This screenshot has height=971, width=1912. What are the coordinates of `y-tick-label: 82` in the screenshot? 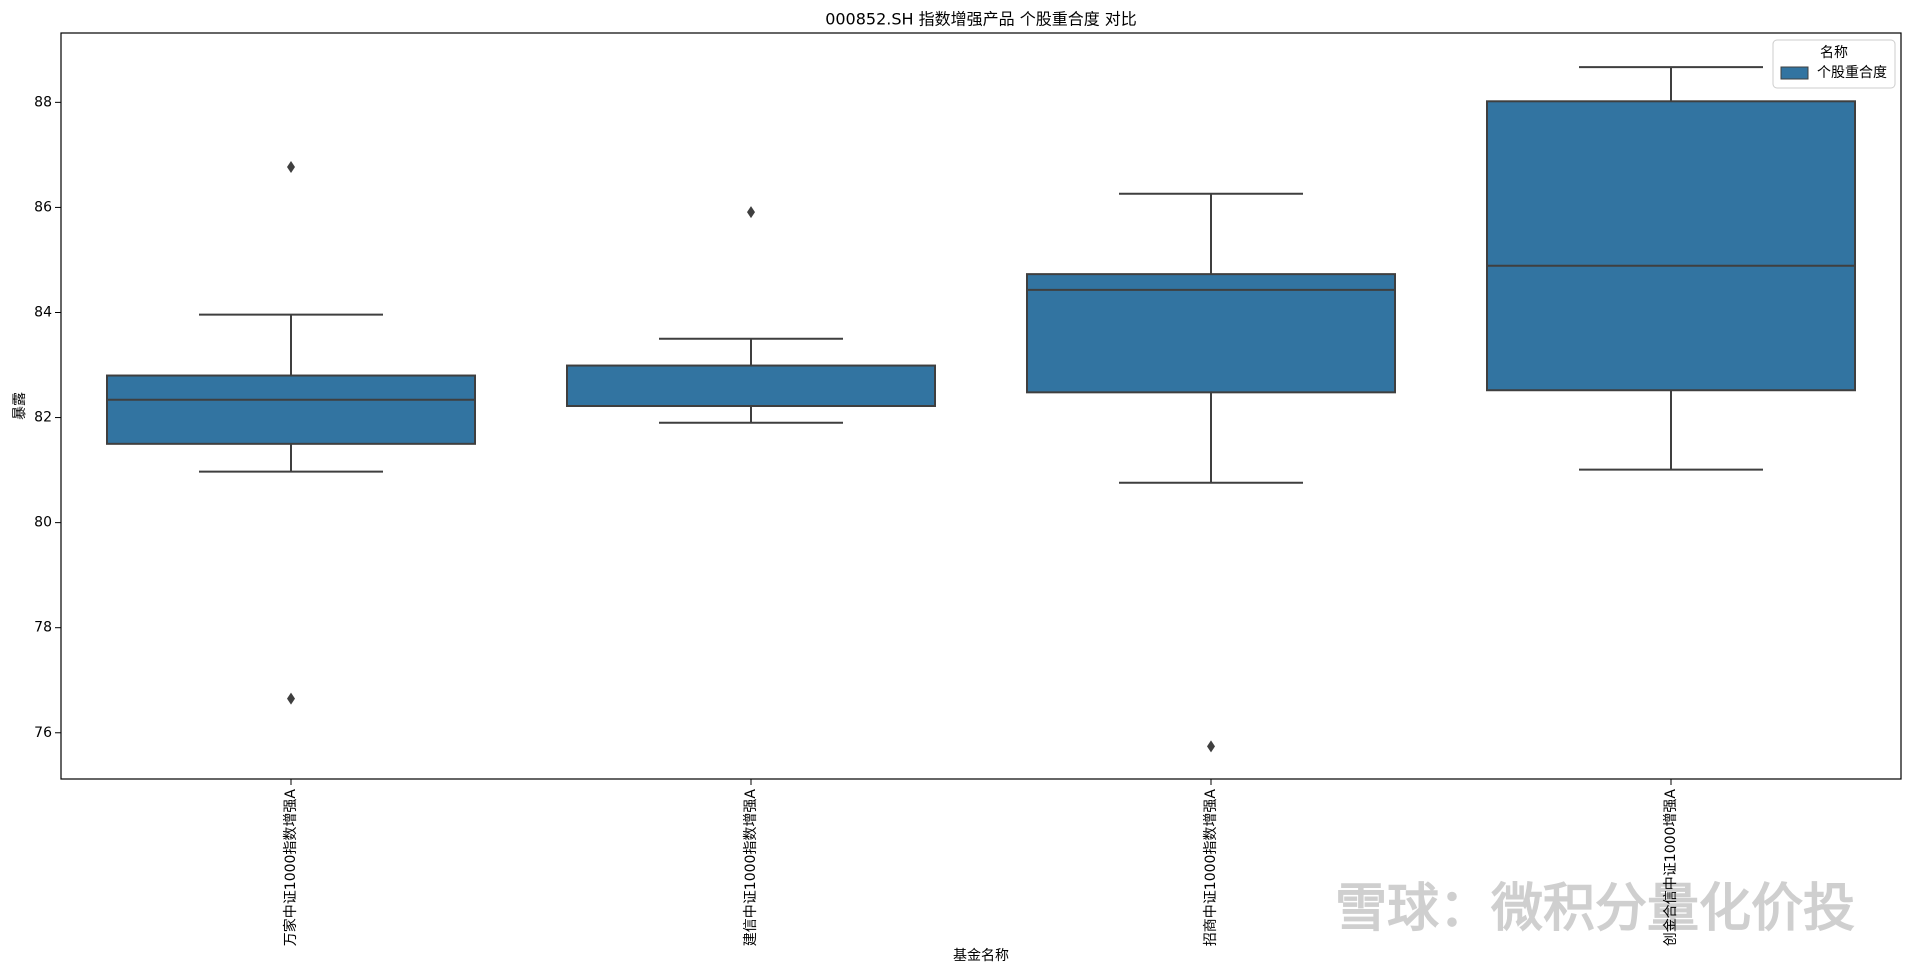 It's located at (43, 418).